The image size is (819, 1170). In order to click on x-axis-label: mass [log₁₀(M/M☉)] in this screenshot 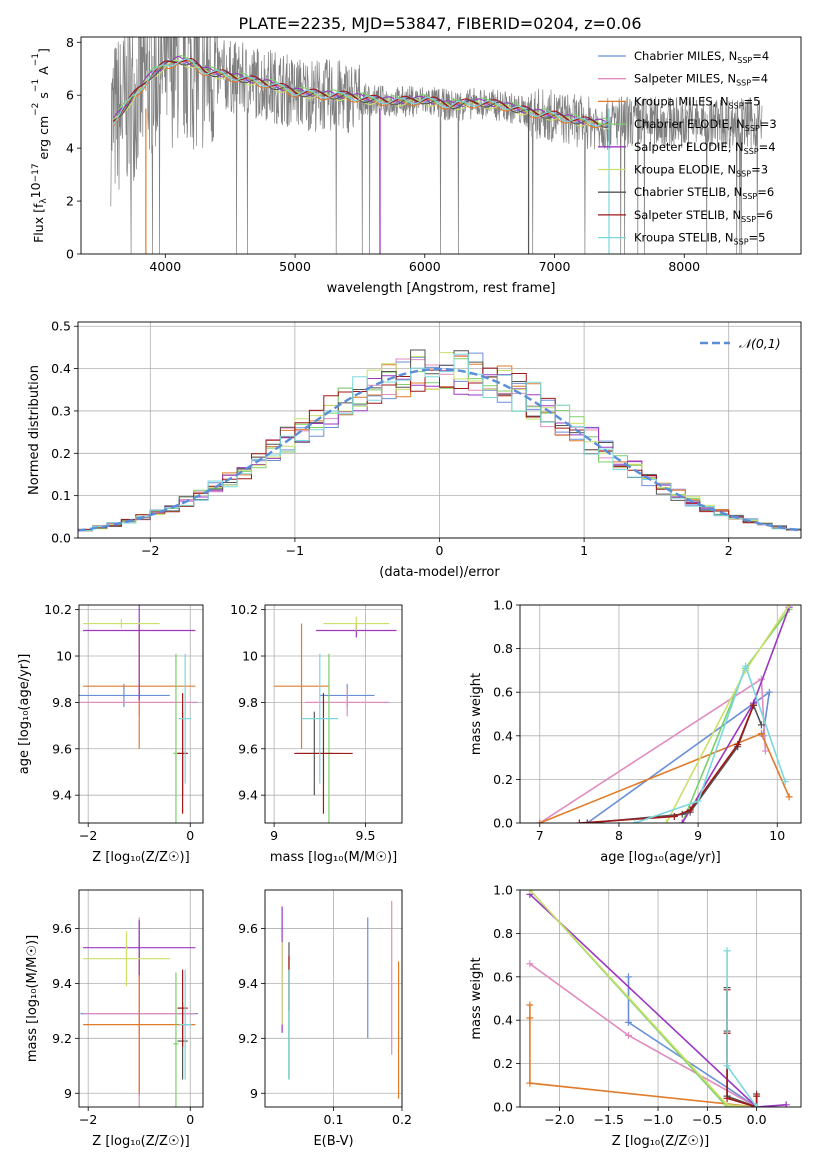, I will do `click(333, 857)`.